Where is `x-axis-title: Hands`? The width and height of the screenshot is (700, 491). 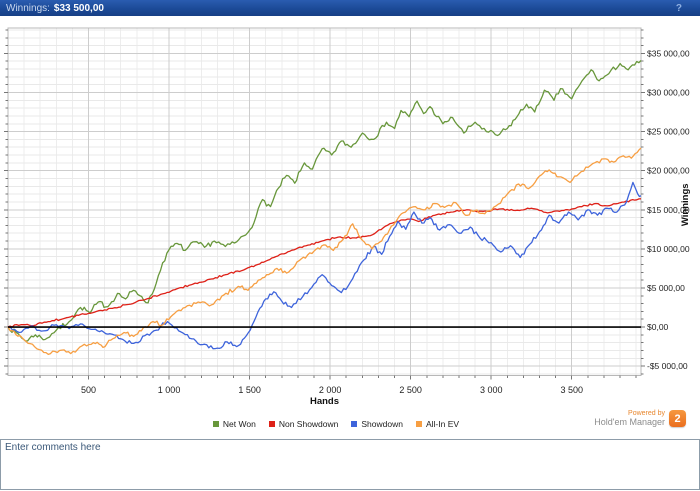 x-axis-title: Hands is located at coordinates (324, 401).